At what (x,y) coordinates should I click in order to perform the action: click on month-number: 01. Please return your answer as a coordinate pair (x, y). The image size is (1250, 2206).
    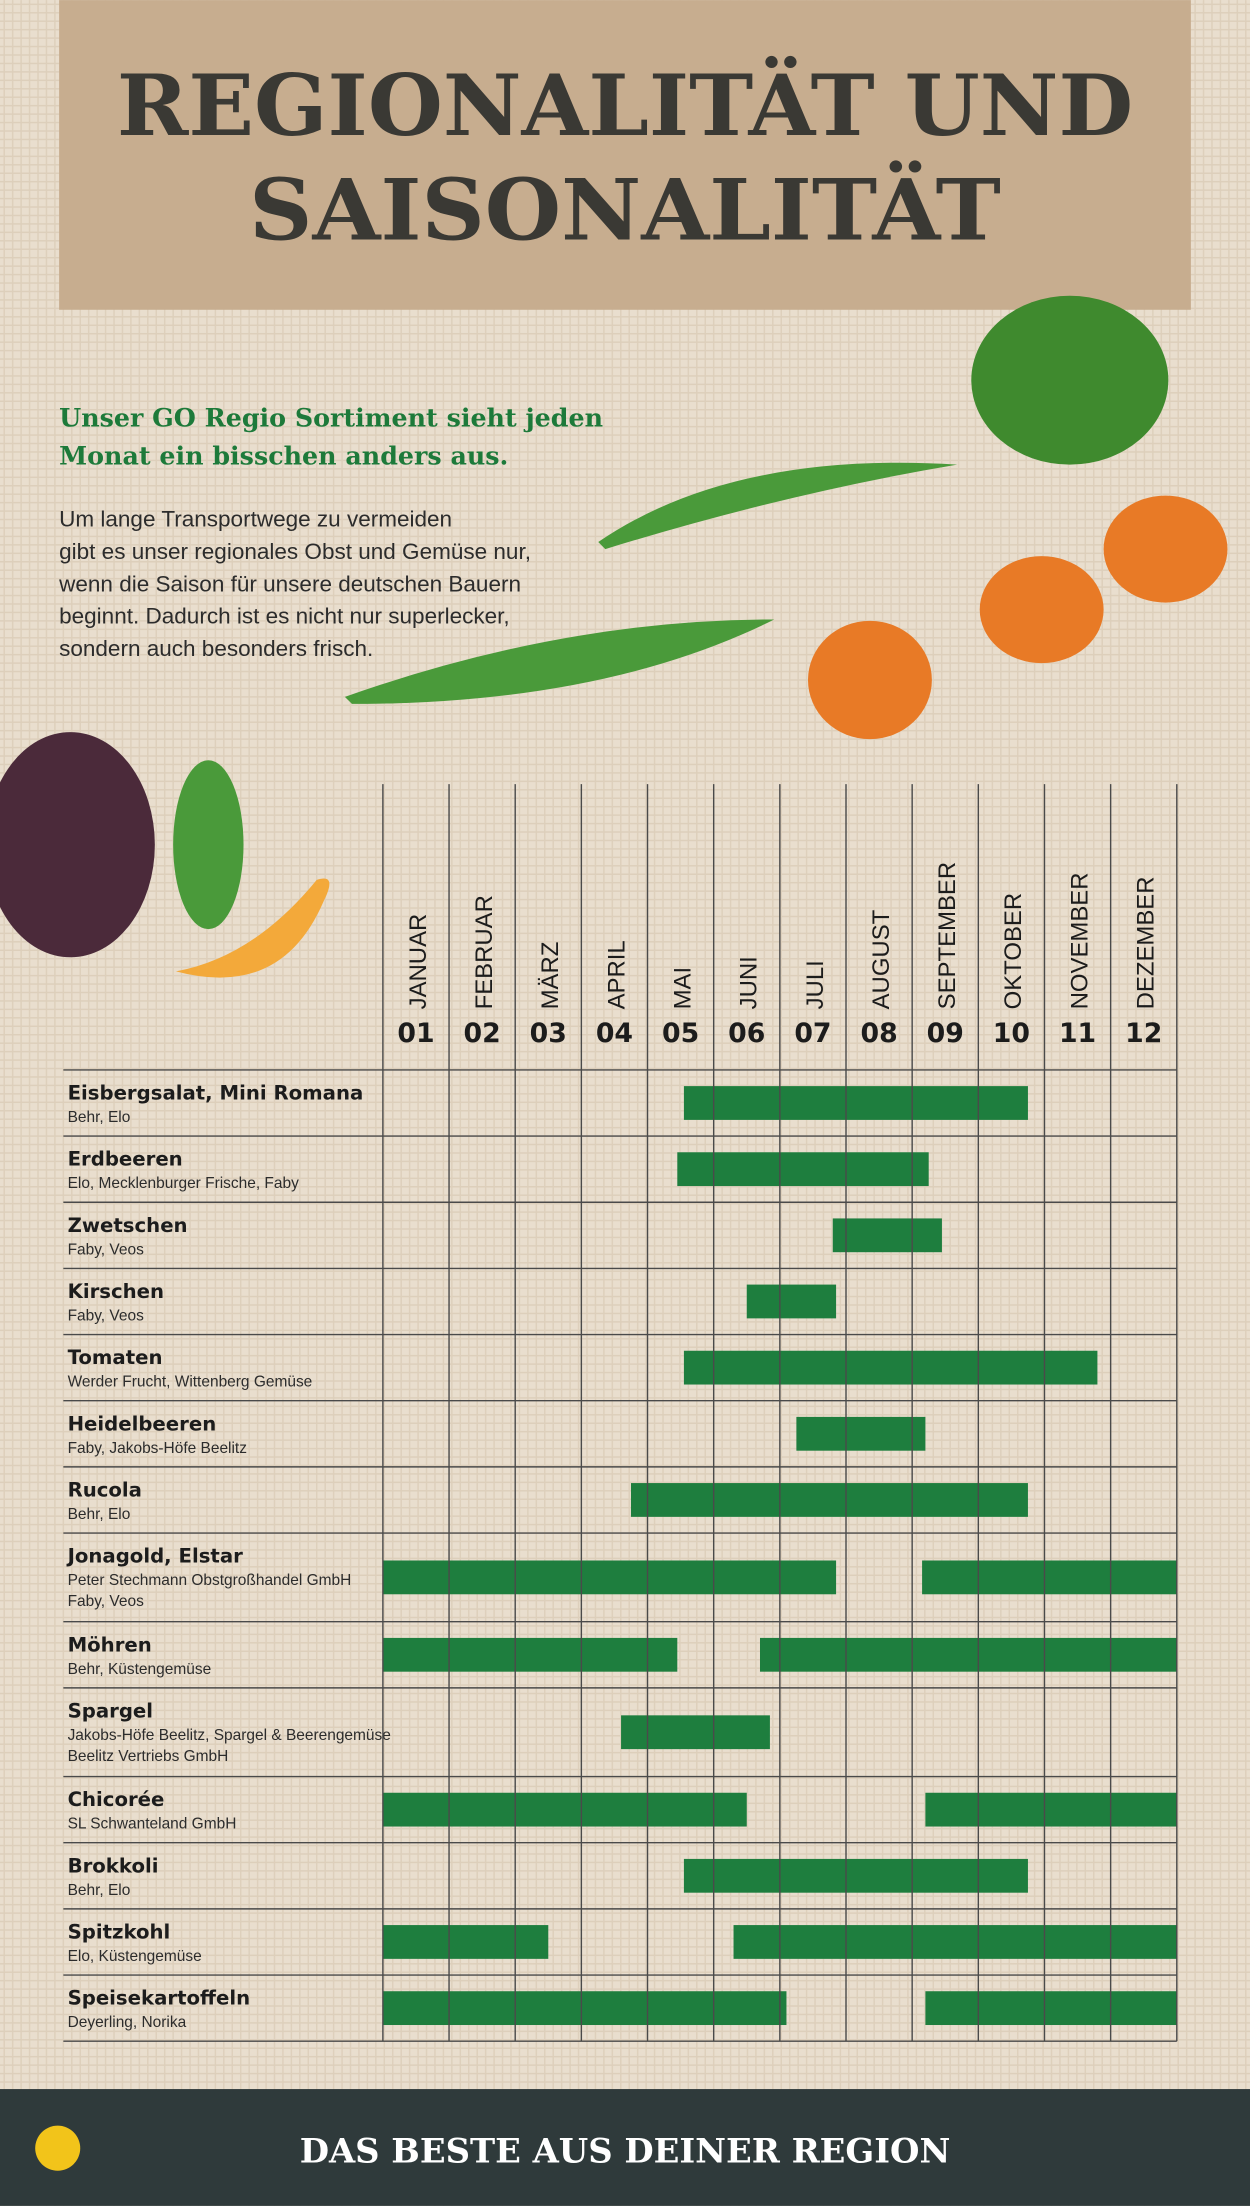
    Looking at the image, I should click on (415, 1033).